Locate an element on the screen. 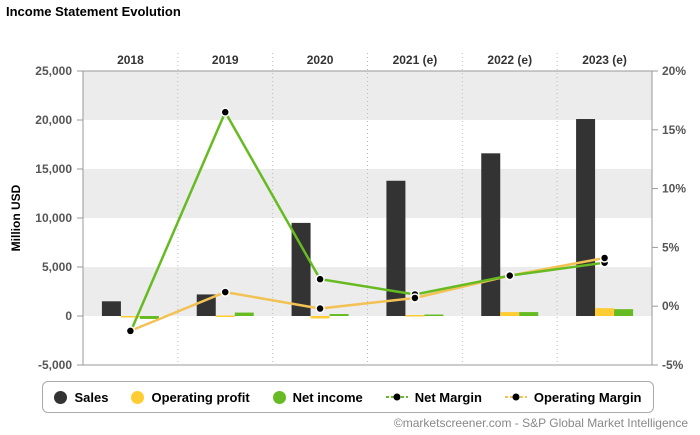  y2-tick-label: 20% is located at coordinates (674, 71).